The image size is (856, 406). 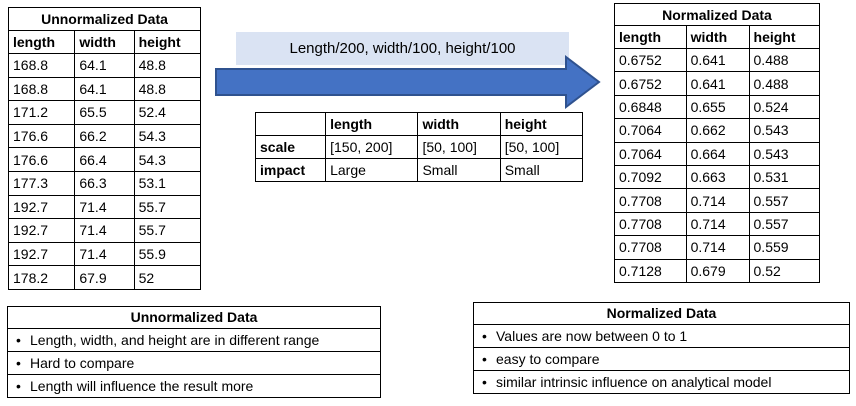 What do you see at coordinates (650, 37) in the screenshot?
I see `normalized-header-length: length` at bounding box center [650, 37].